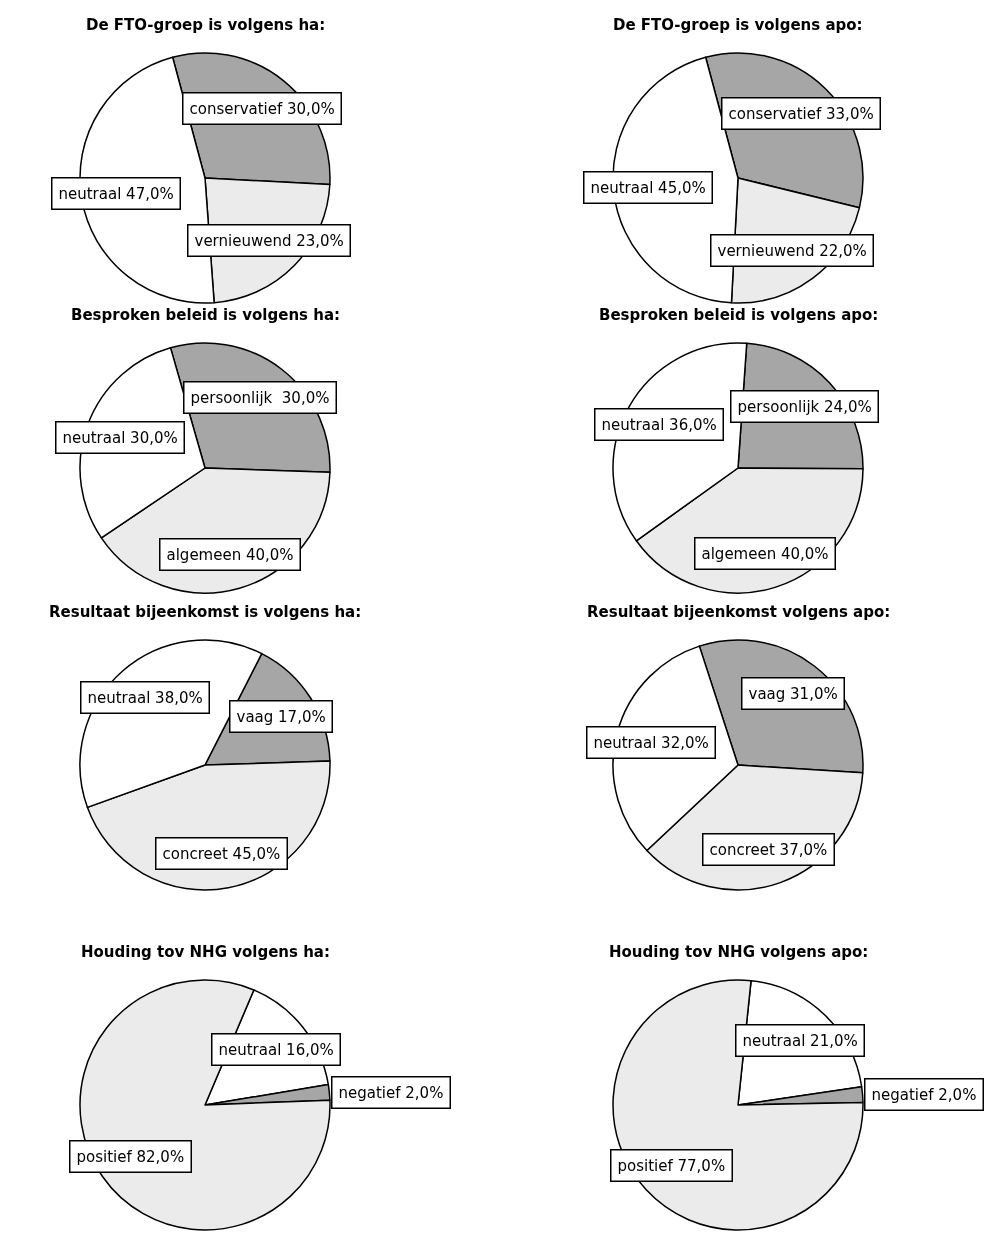  Describe the element at coordinates (739, 315) in the screenshot. I see `chart-title: Besproken beleid is volgens apo:` at that location.